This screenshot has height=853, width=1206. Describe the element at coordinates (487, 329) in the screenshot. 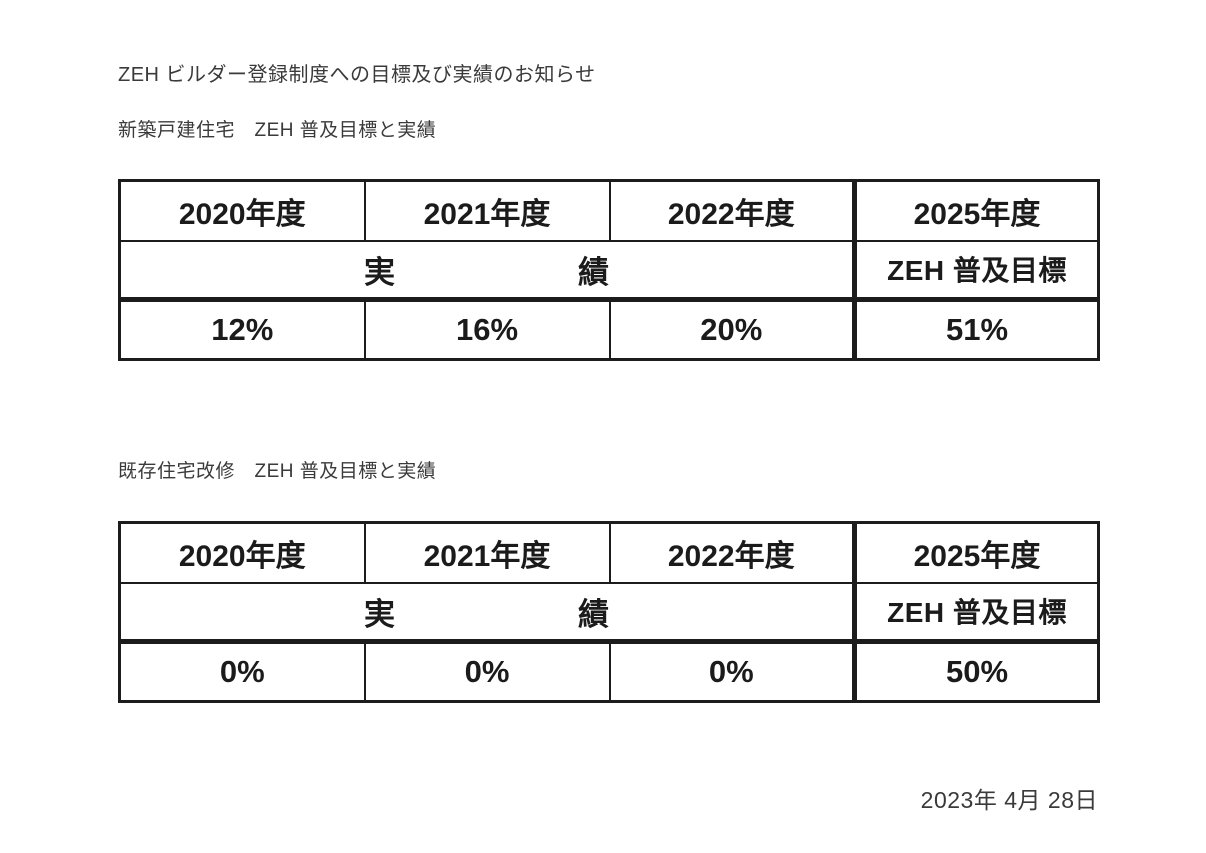

I see `value-cell-2021: 16%` at that location.